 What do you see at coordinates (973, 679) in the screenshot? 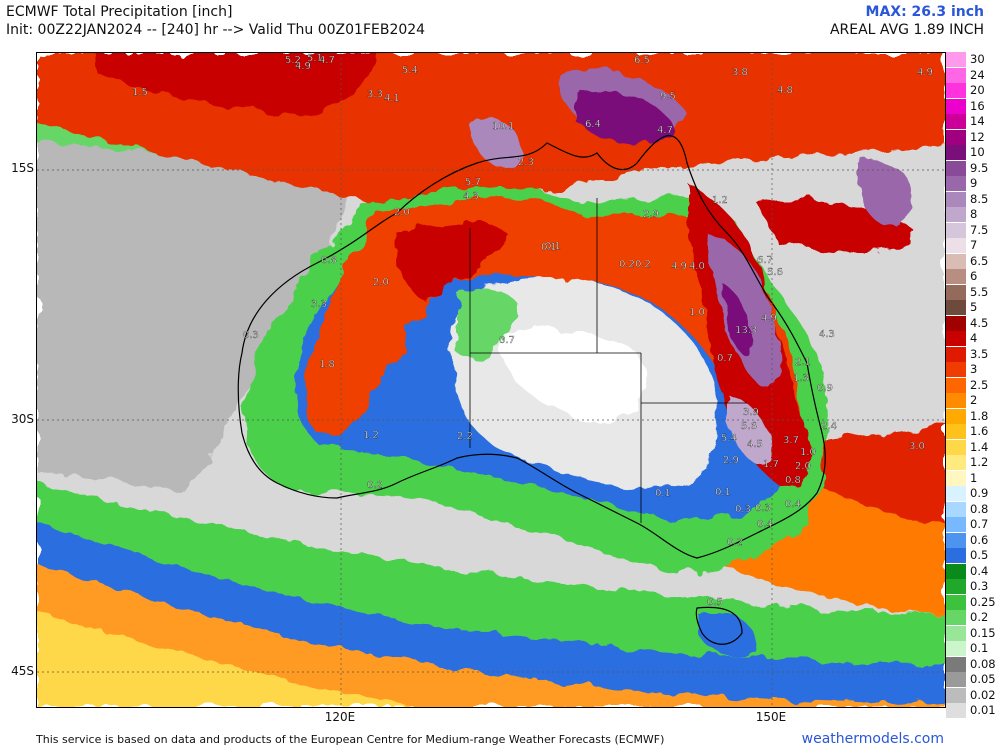
I see `legend-item: 0.05` at bounding box center [973, 679].